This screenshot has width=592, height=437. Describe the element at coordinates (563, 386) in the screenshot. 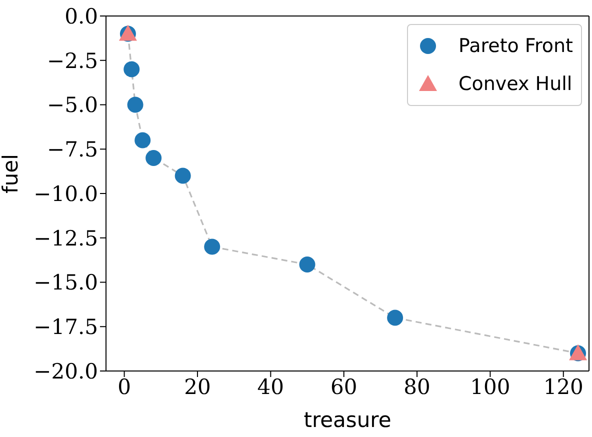

I see `x-tick-label: 120` at that location.